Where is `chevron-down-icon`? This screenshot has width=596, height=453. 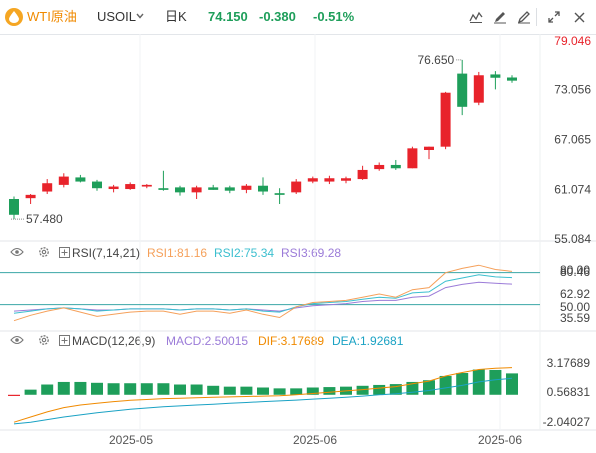 chevron-down-icon is located at coordinates (140, 16).